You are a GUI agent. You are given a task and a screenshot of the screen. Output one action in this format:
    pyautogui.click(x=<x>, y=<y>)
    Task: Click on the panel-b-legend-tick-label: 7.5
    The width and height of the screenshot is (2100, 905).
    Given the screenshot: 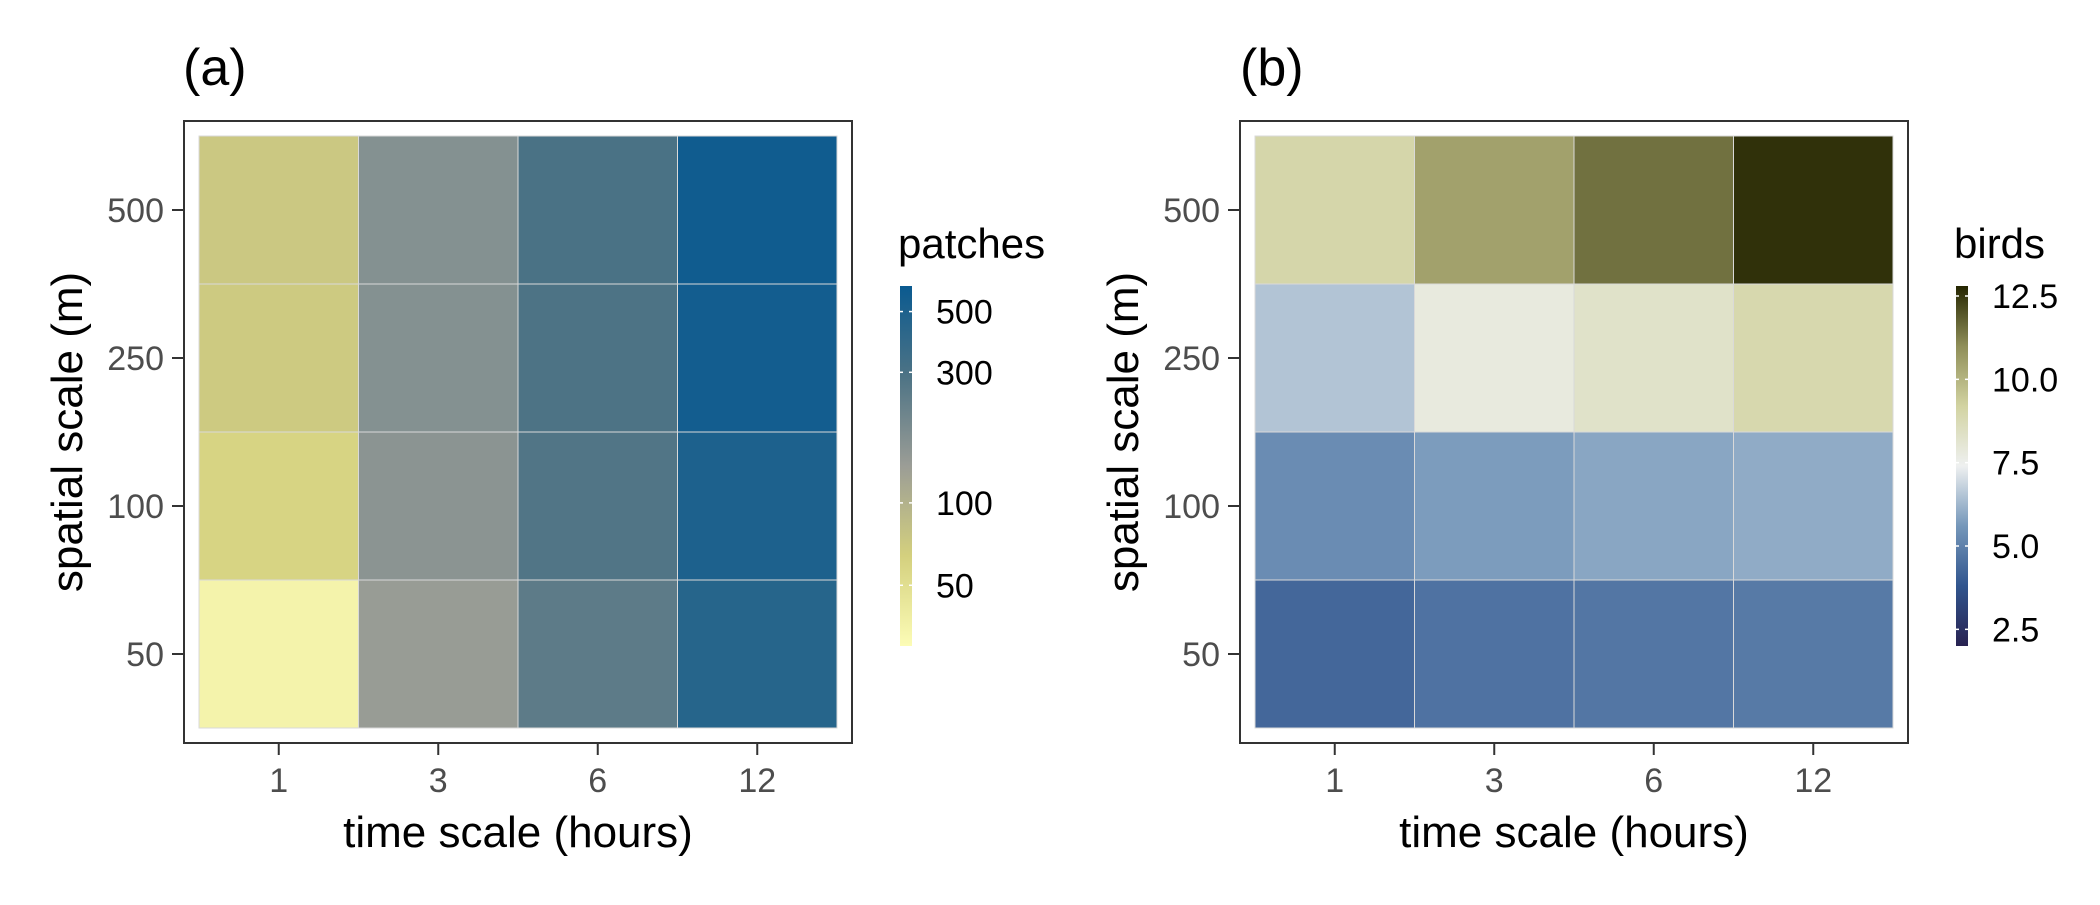 What is the action you would take?
    pyautogui.click(x=2015, y=464)
    